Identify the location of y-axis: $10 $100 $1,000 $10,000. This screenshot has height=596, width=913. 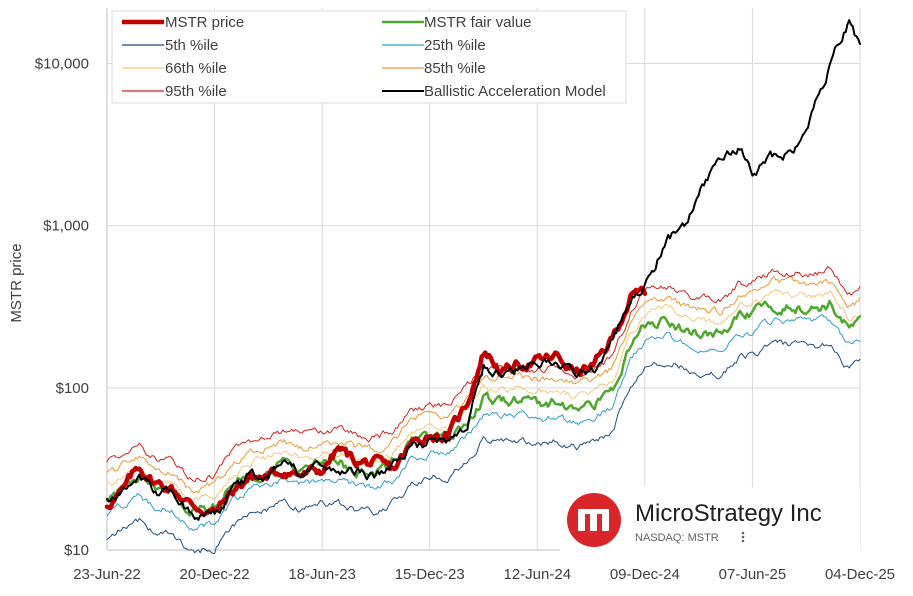
(62, 307).